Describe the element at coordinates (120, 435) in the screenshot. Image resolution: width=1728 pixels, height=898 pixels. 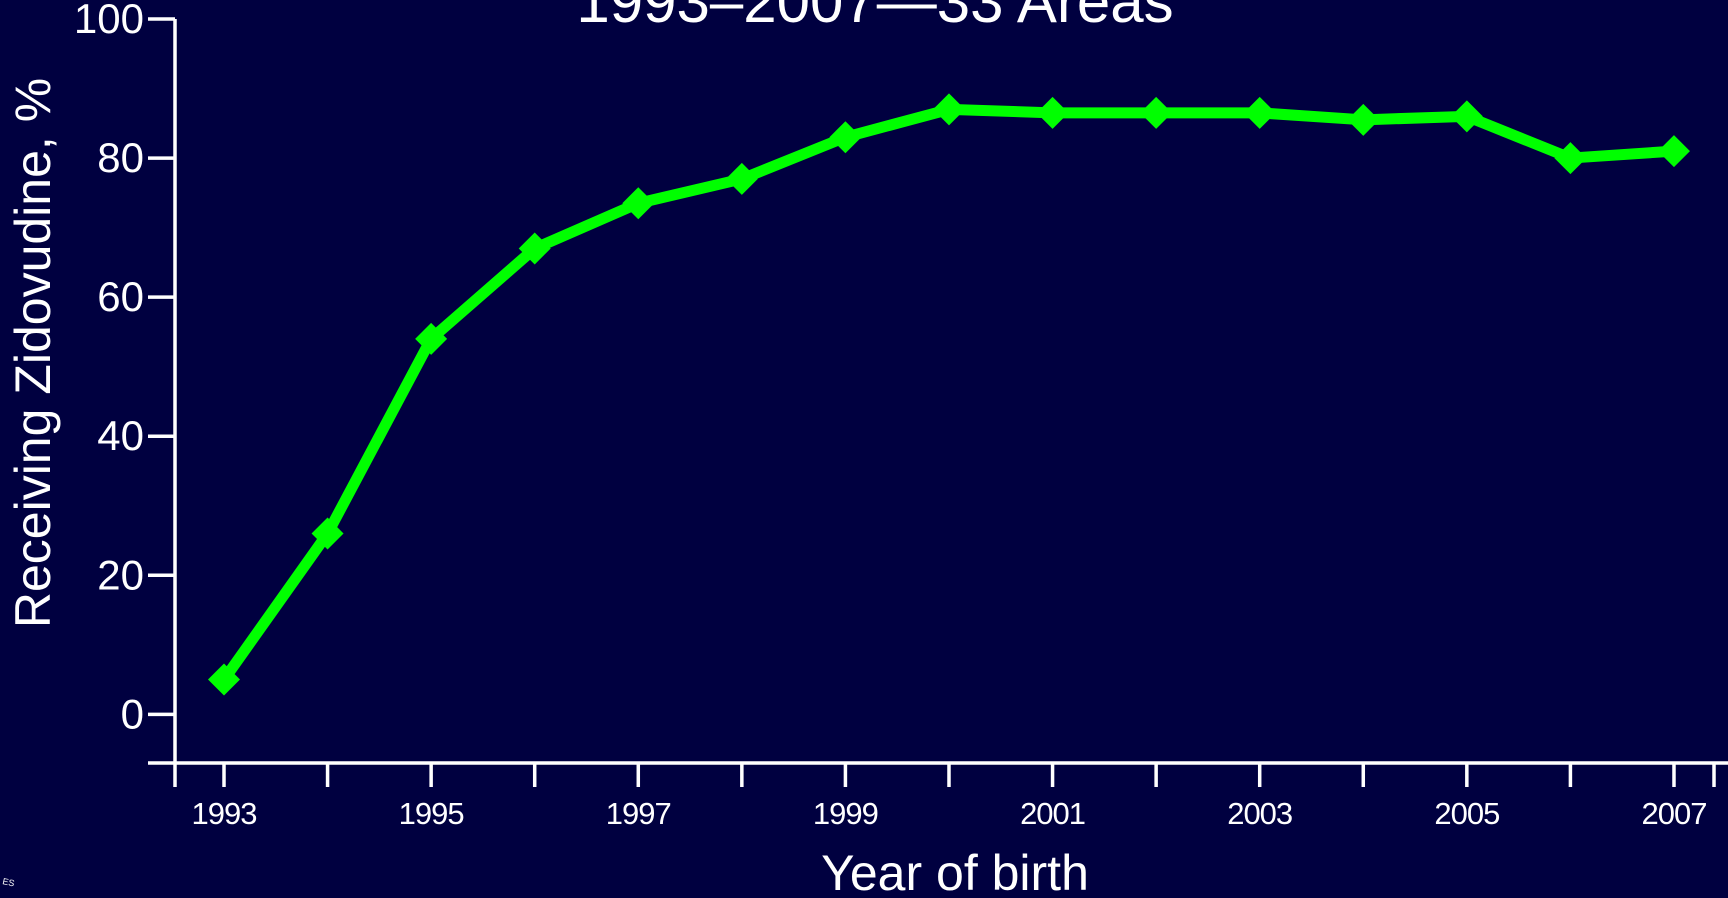
I see `y-tick-label: 40` at that location.